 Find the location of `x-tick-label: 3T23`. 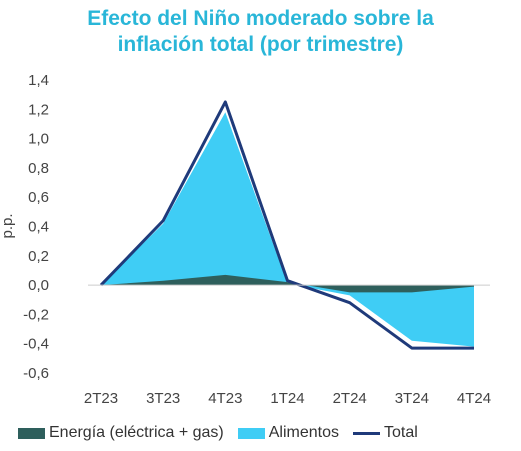

x-tick-label: 3T23 is located at coordinates (163, 398).